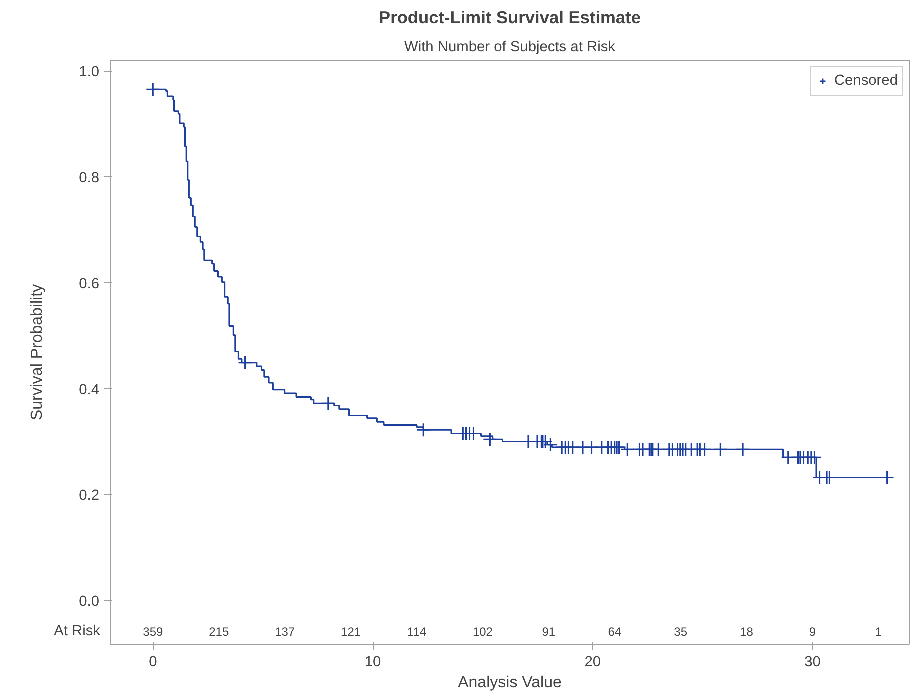  I want to click on annotation: 121, so click(351, 631).